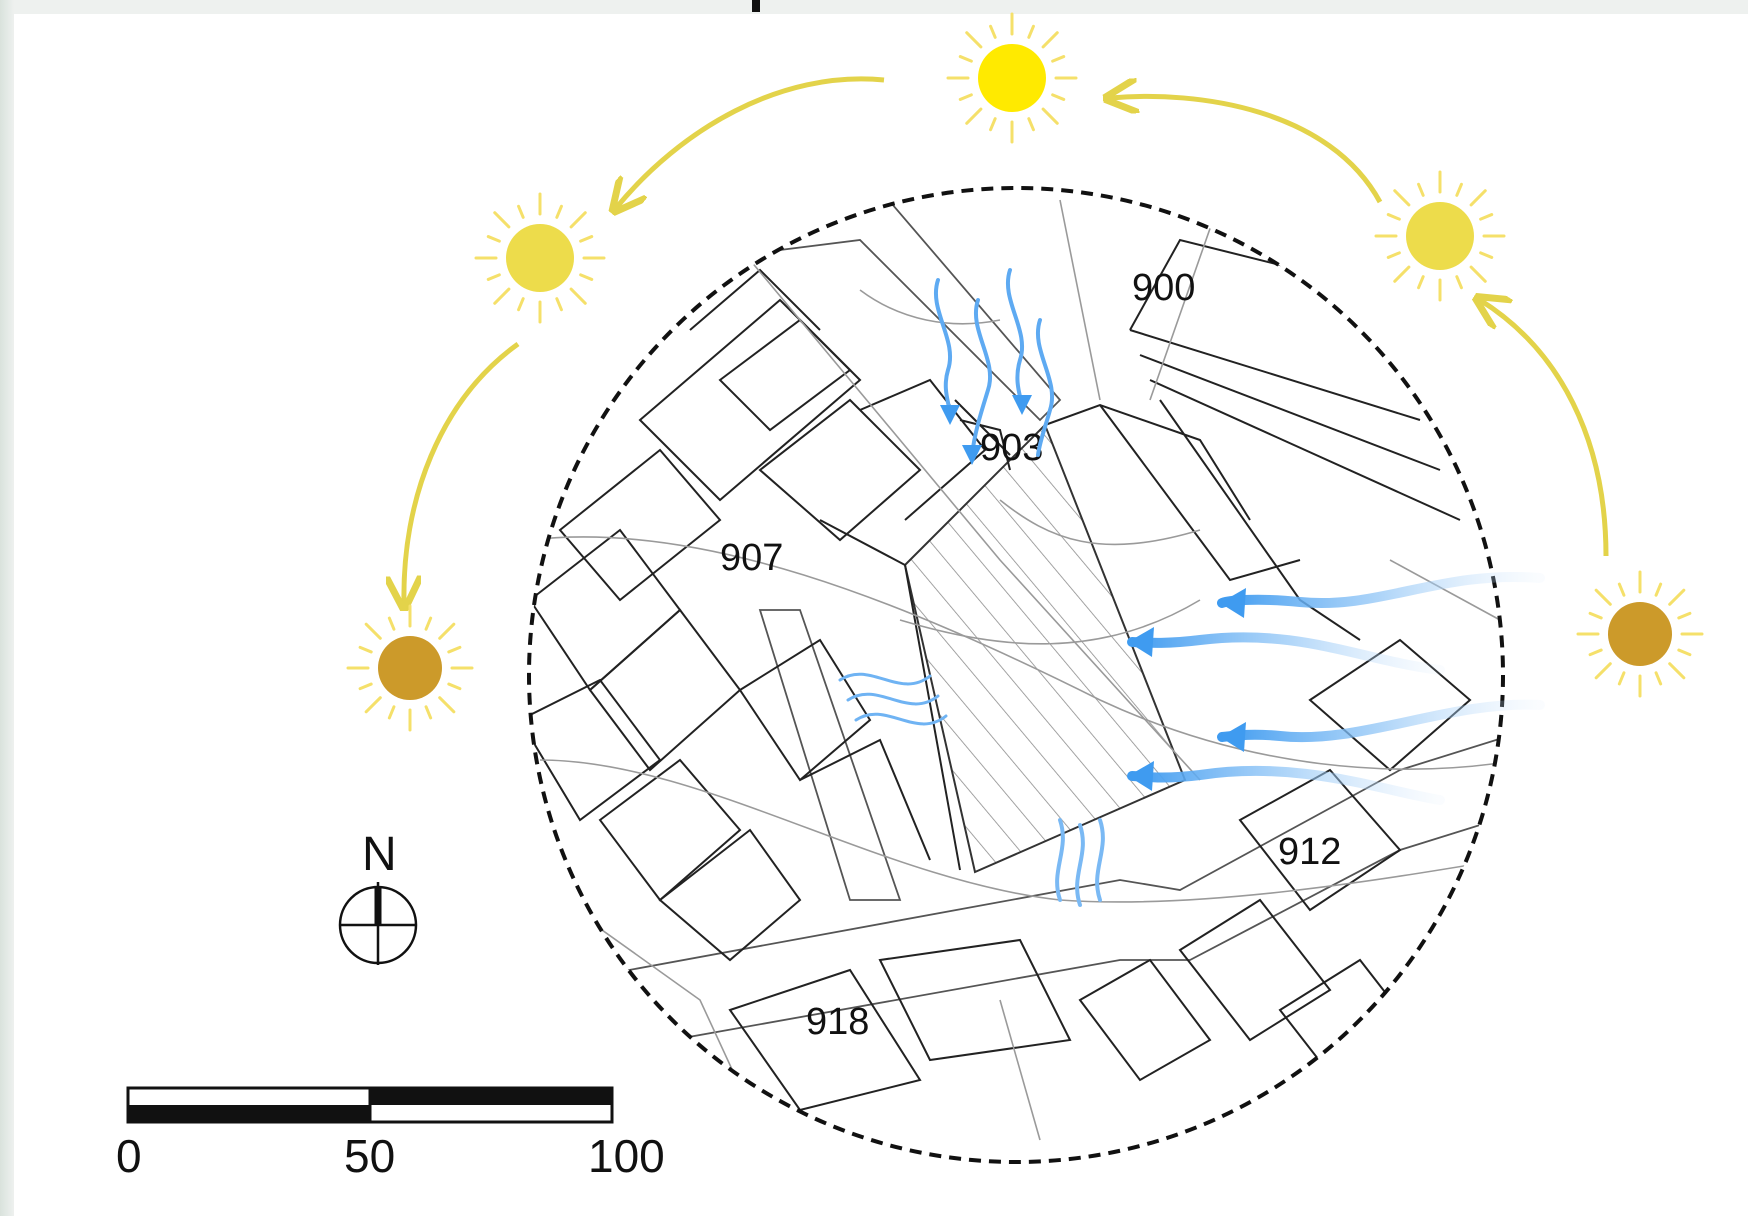 The image size is (1748, 1216). What do you see at coordinates (379, 854) in the screenshot?
I see `north-label: N` at bounding box center [379, 854].